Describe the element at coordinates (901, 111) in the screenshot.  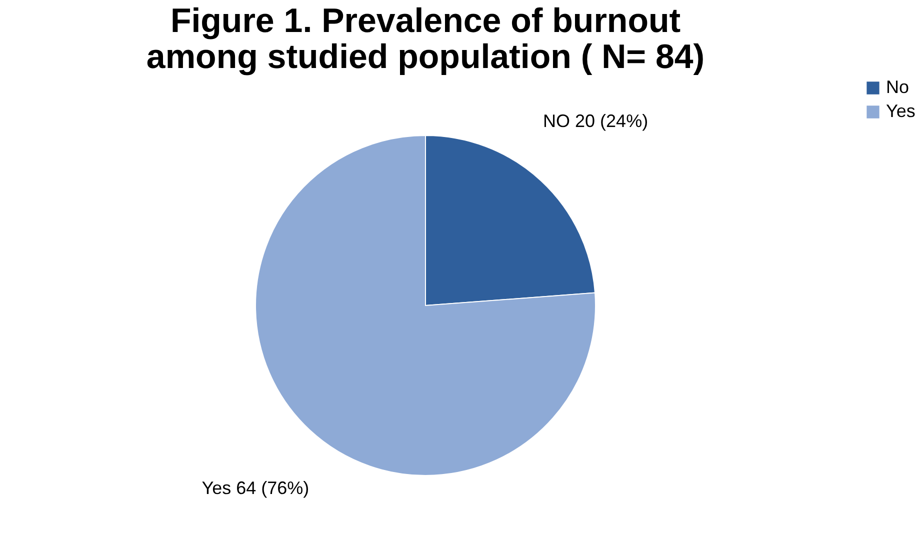
I see `legend-label: Yes` at that location.